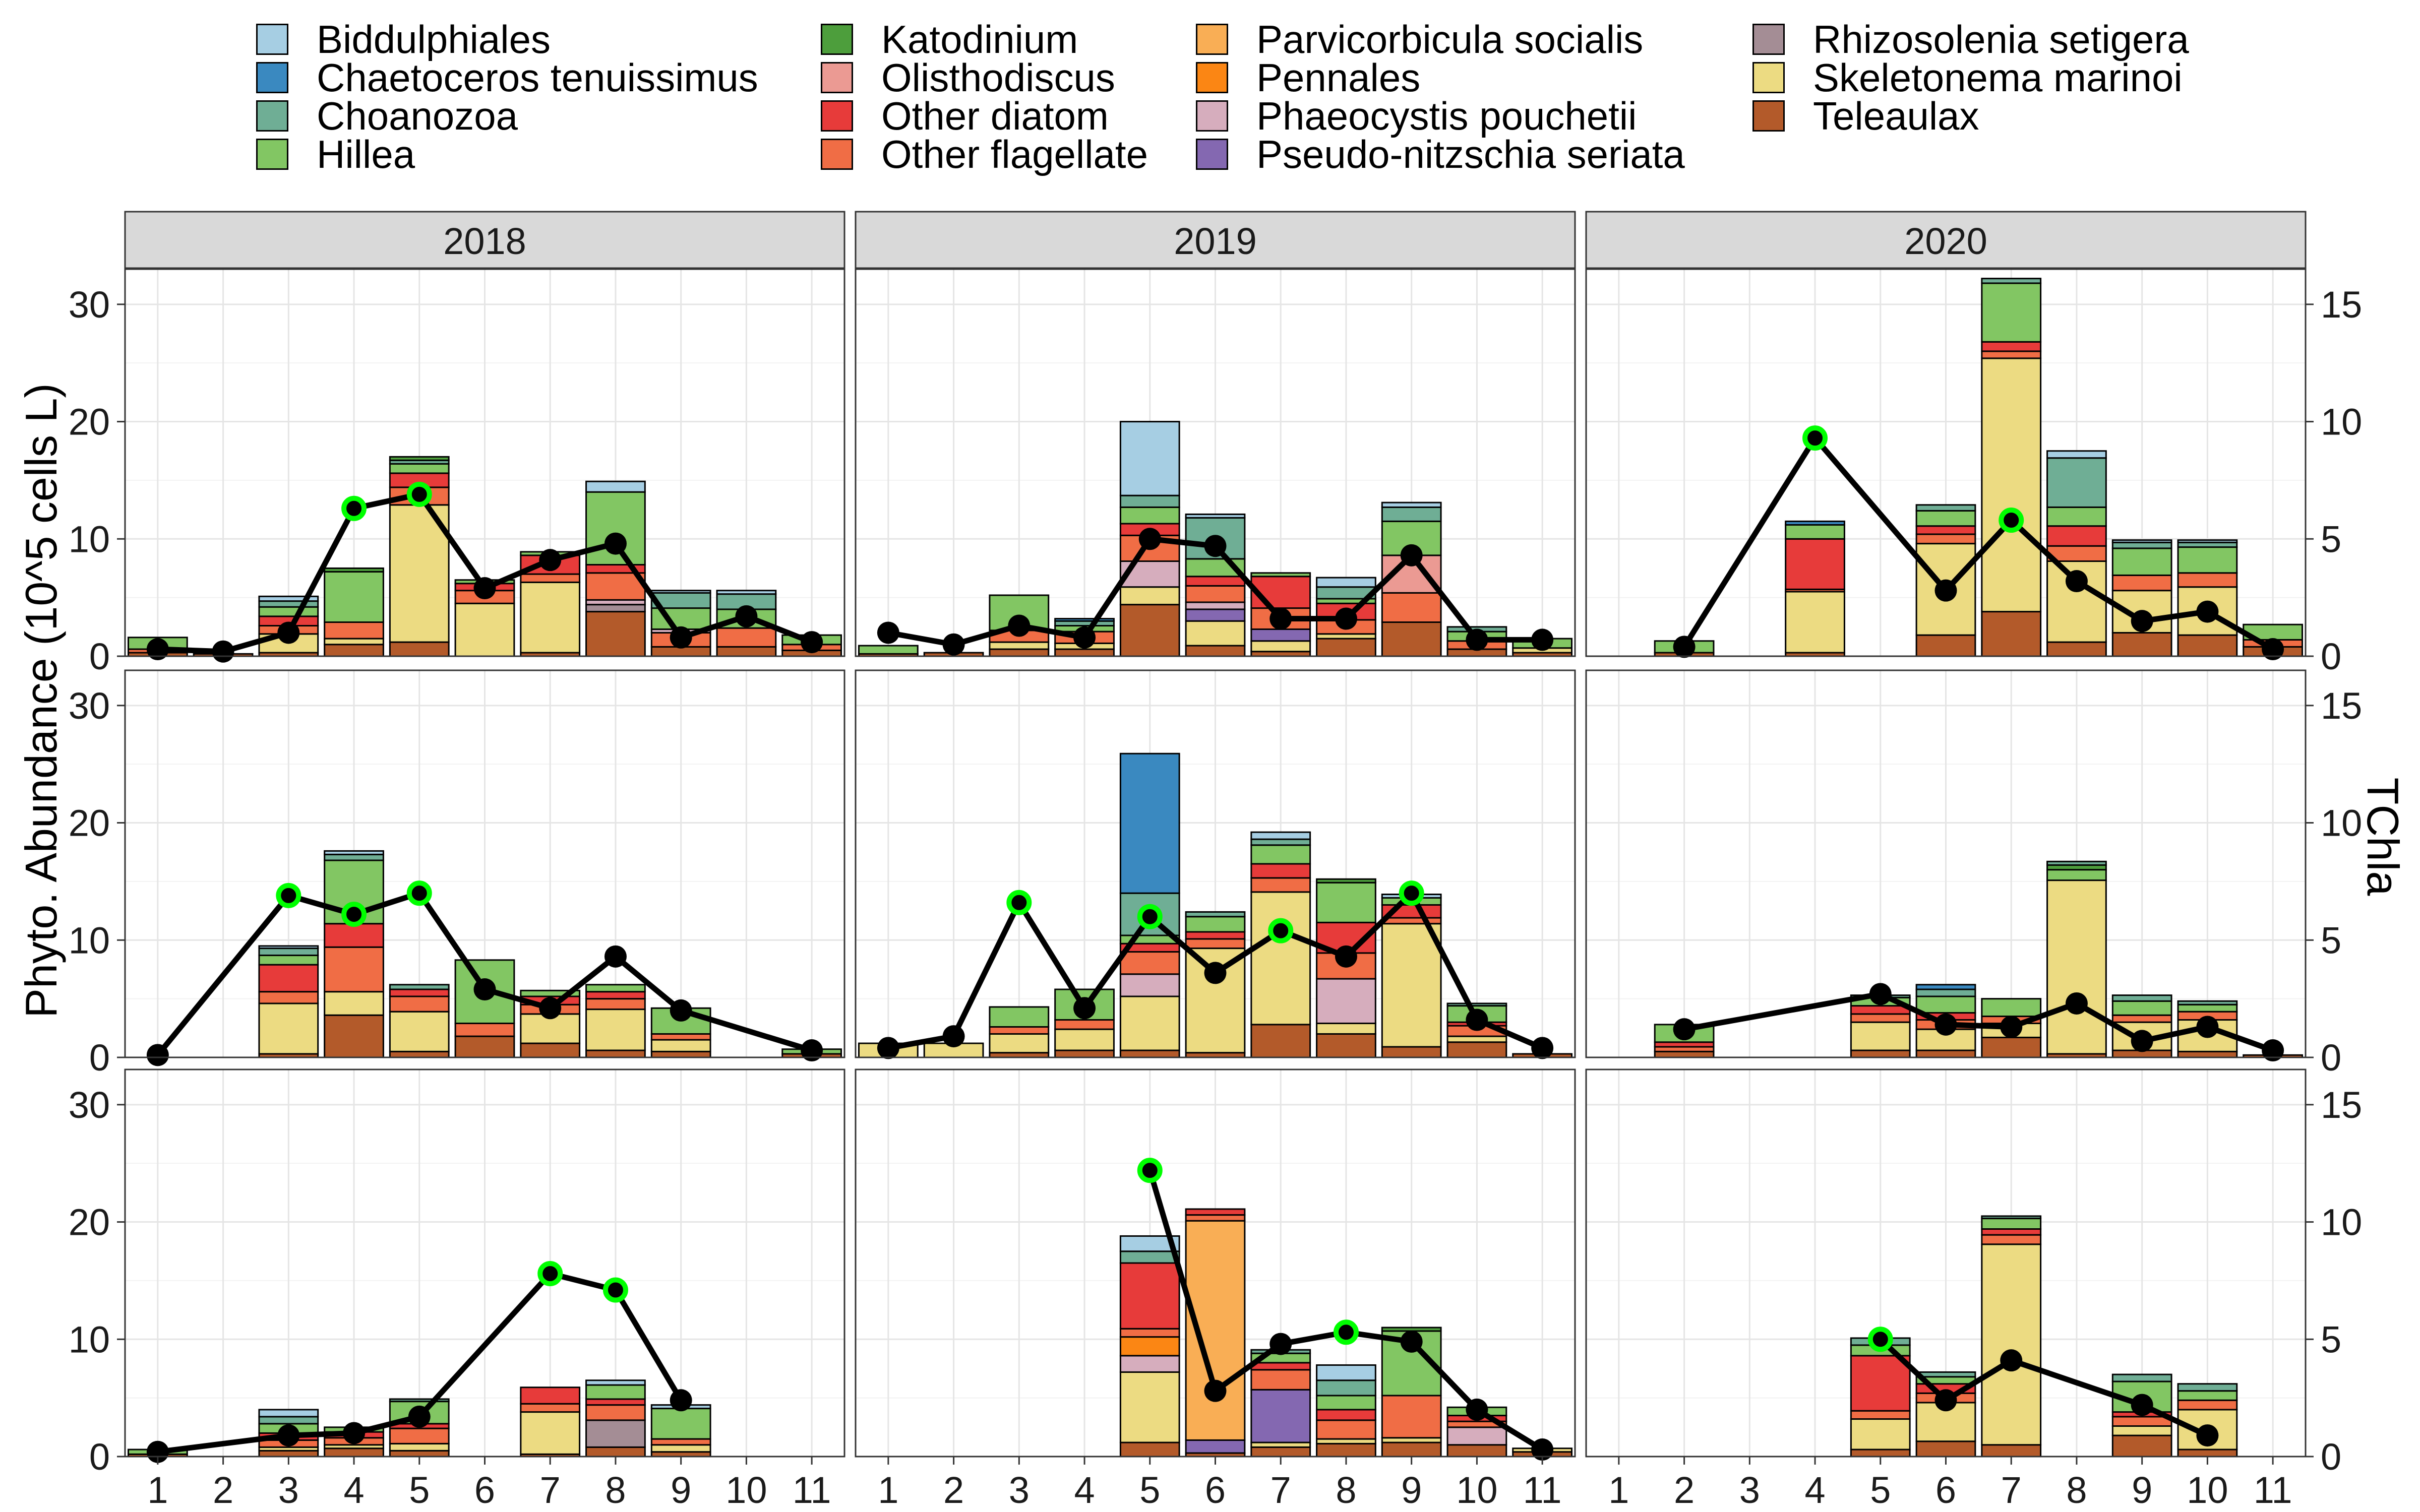  Describe the element at coordinates (484, 1490) in the screenshot. I see `x-tick-label: 6` at that location.